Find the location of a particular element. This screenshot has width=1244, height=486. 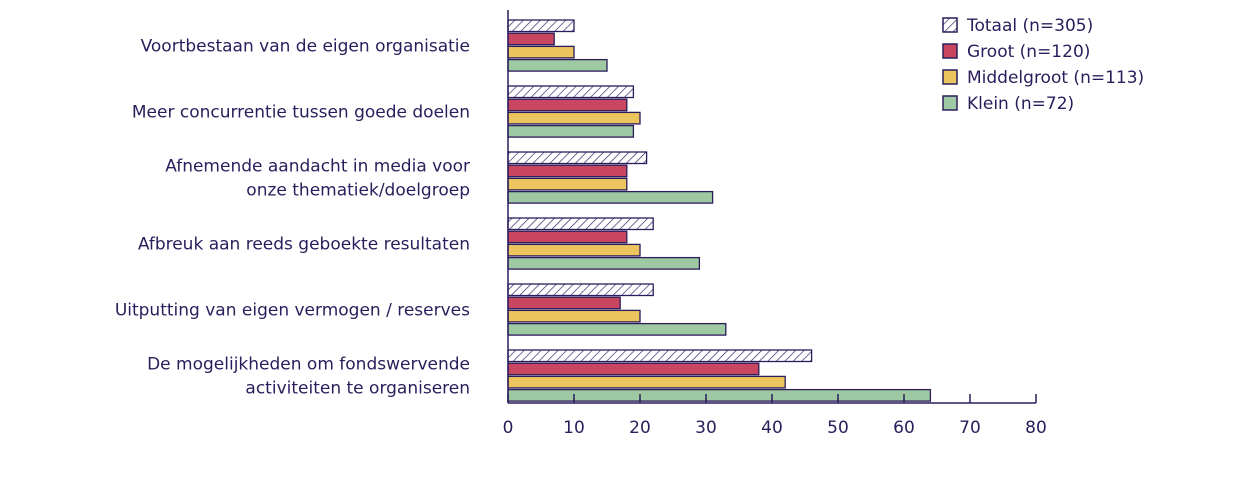

category-label-4: Afbreuk aan reeds geboekte resultaten is located at coordinates (304, 245).